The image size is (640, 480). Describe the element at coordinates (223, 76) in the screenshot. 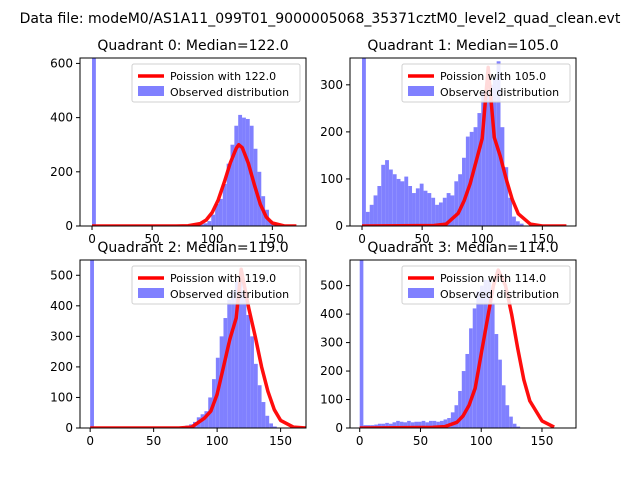

I see `legend-line-label: Poission with 122.0` at that location.